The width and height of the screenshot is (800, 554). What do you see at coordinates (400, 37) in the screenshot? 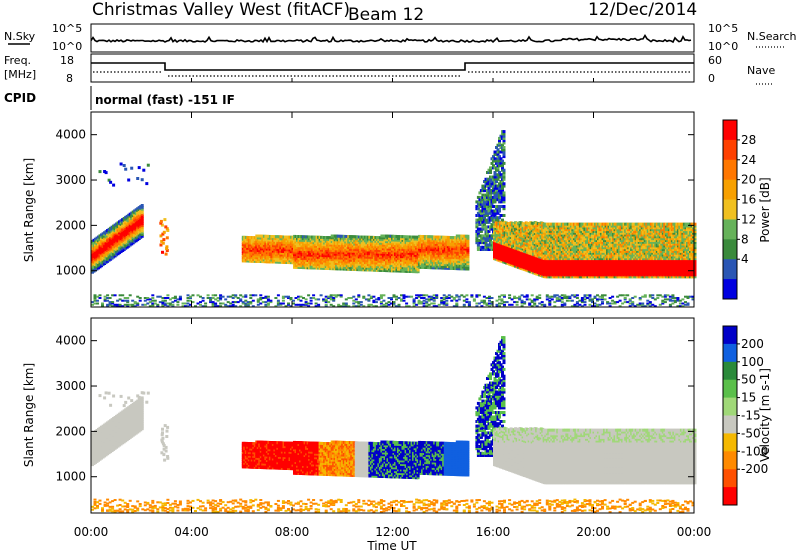
I see `nsky-panel: N.Sky 10^5 10^0 10^5 10^0 N.Search` at bounding box center [400, 37].